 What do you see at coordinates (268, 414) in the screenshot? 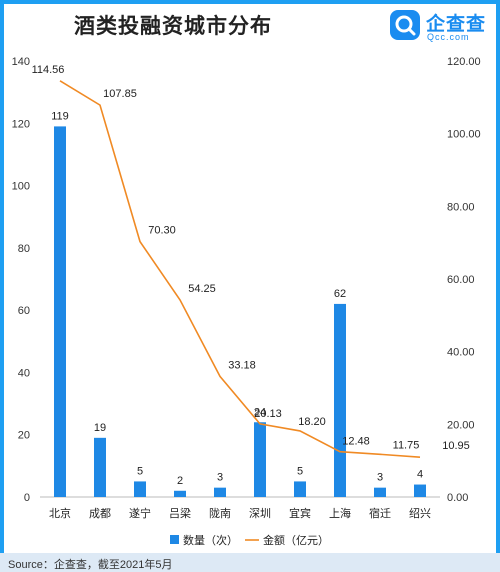
I see `line-value-label: 20.13` at bounding box center [268, 414].